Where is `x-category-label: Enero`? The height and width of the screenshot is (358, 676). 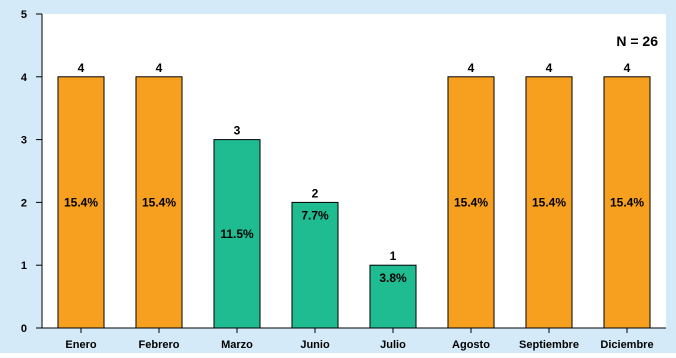 x-category-label: Enero is located at coordinates (80, 345).